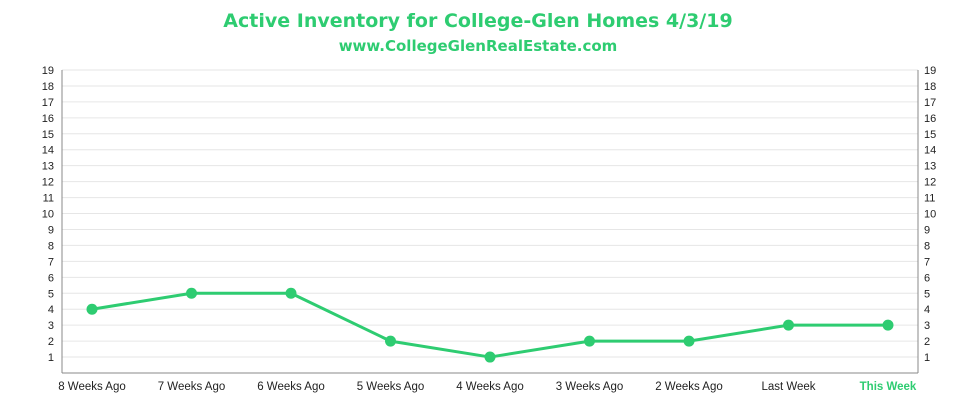 This screenshot has width=971, height=413. What do you see at coordinates (930, 87) in the screenshot?
I see `y-tick-right-18: 18` at bounding box center [930, 87].